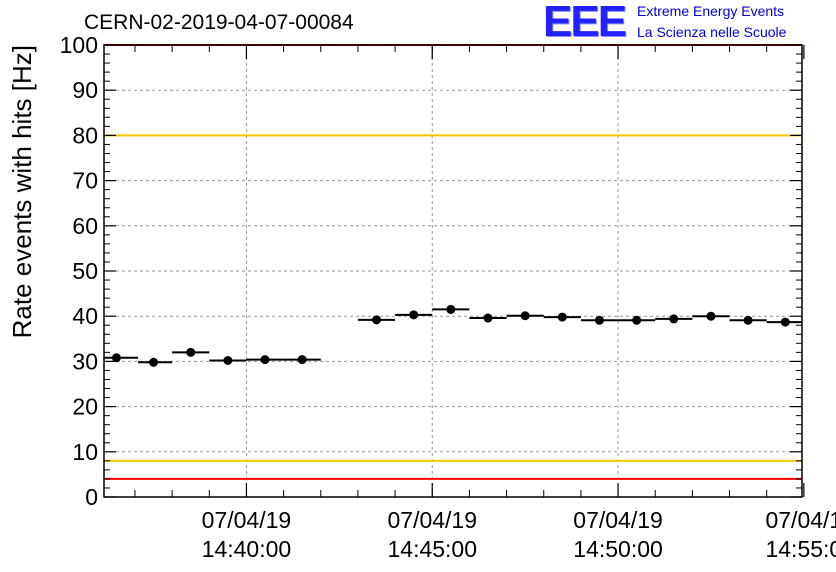 This screenshot has height=572, width=836. Describe the element at coordinates (85, 271) in the screenshot. I see `y-tick-label: 50` at that location.